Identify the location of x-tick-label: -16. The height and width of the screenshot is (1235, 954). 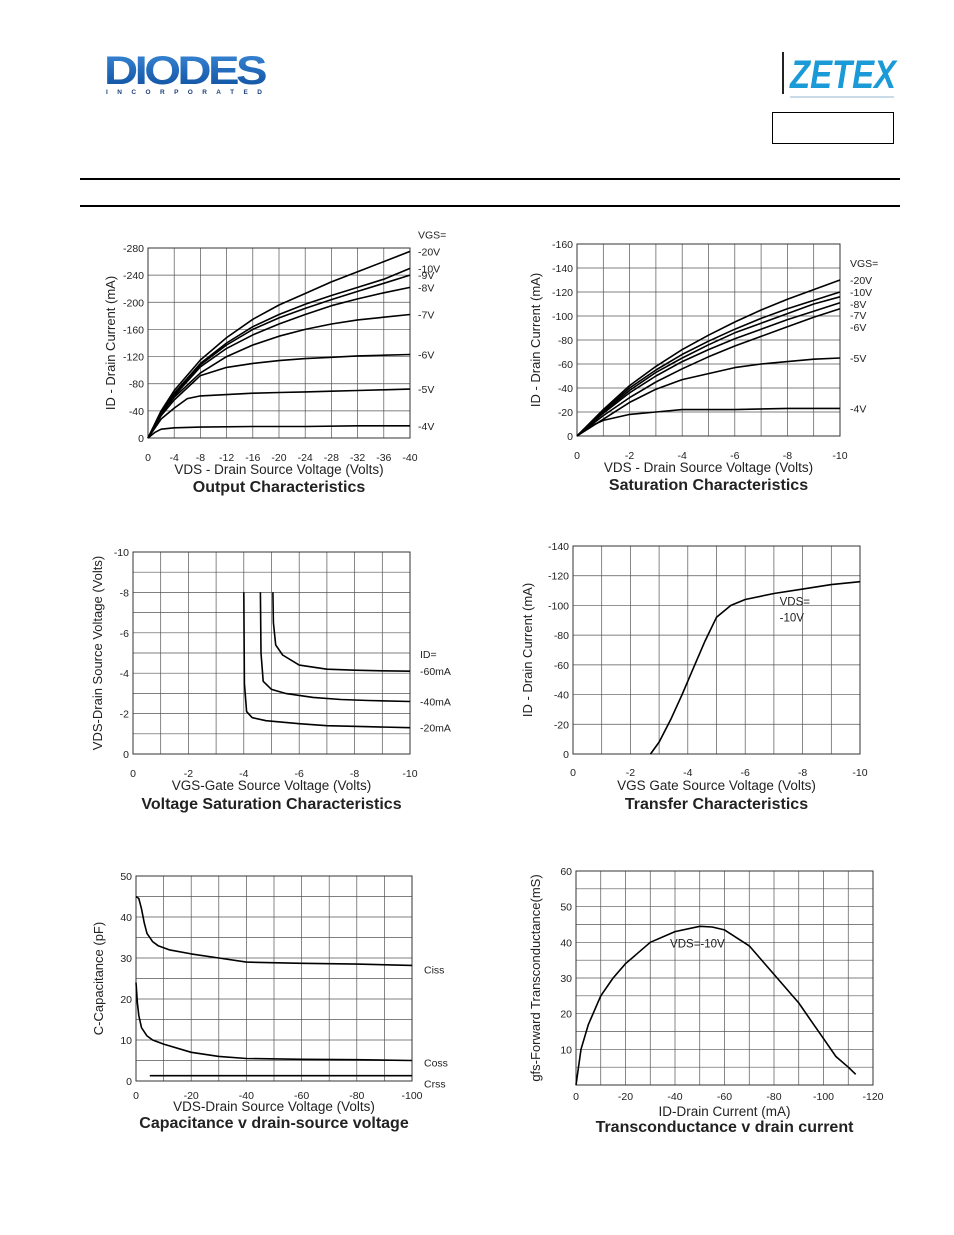
(252, 458).